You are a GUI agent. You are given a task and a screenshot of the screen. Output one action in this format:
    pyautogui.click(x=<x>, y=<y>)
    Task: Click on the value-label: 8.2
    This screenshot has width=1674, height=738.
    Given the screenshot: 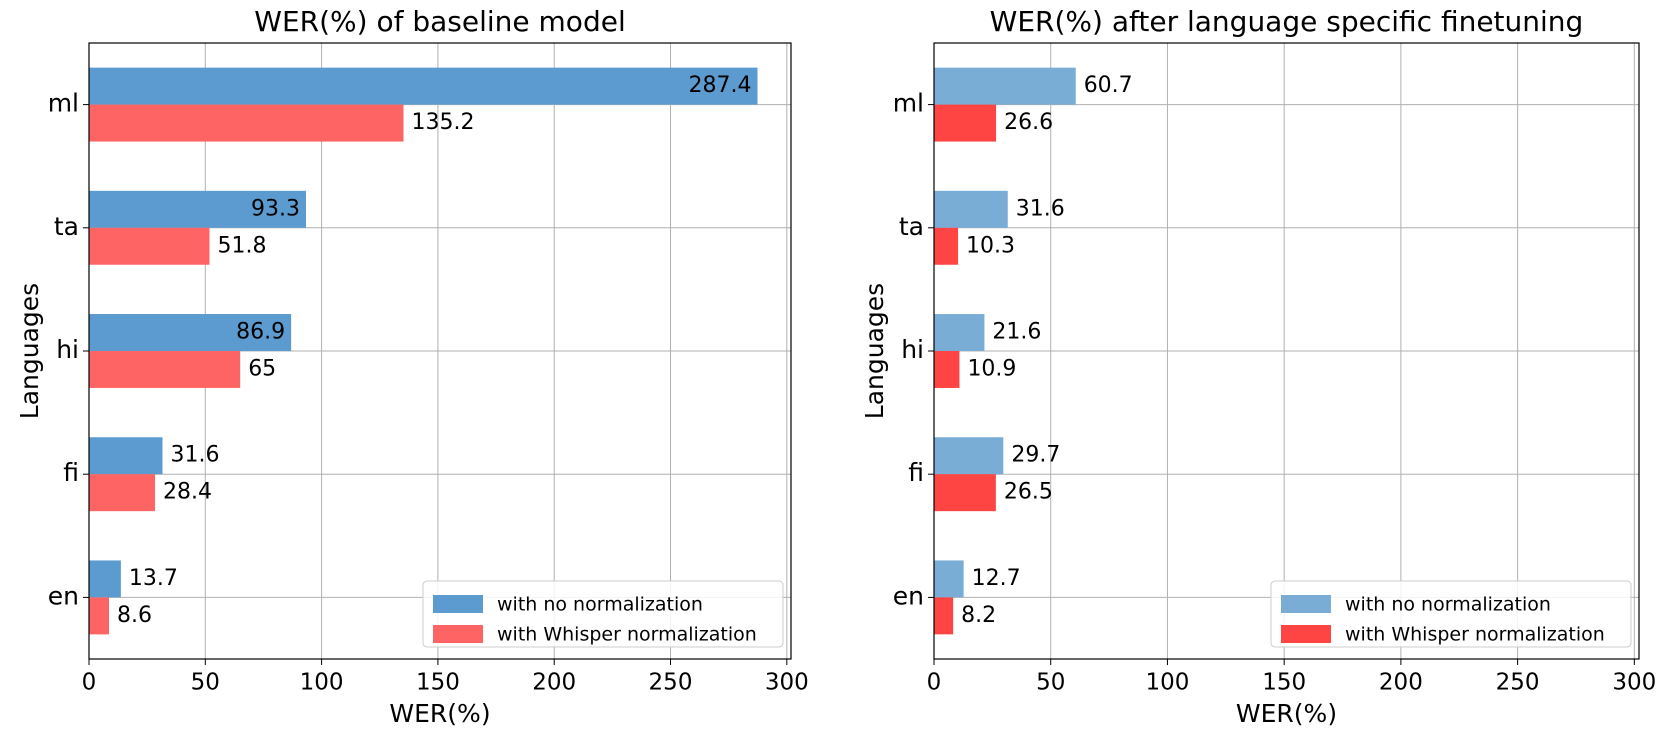 What is the action you would take?
    pyautogui.click(x=978, y=615)
    